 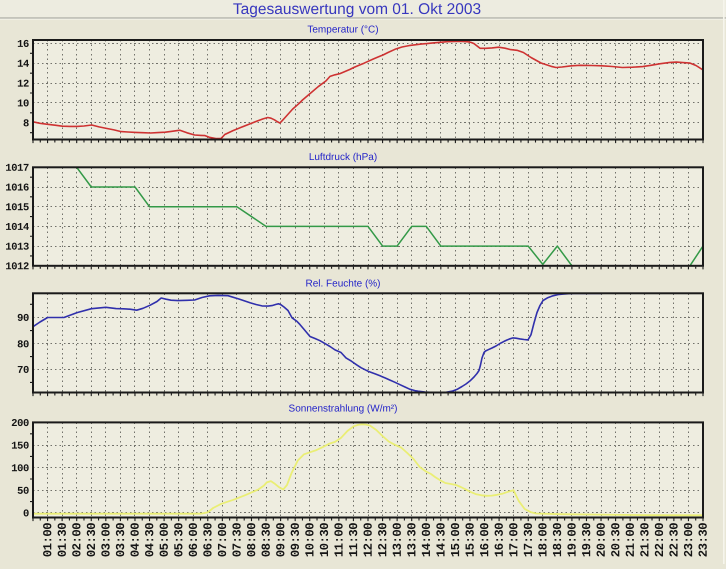 I want to click on svg-text: Temperatur (°C), so click(x=342, y=30).